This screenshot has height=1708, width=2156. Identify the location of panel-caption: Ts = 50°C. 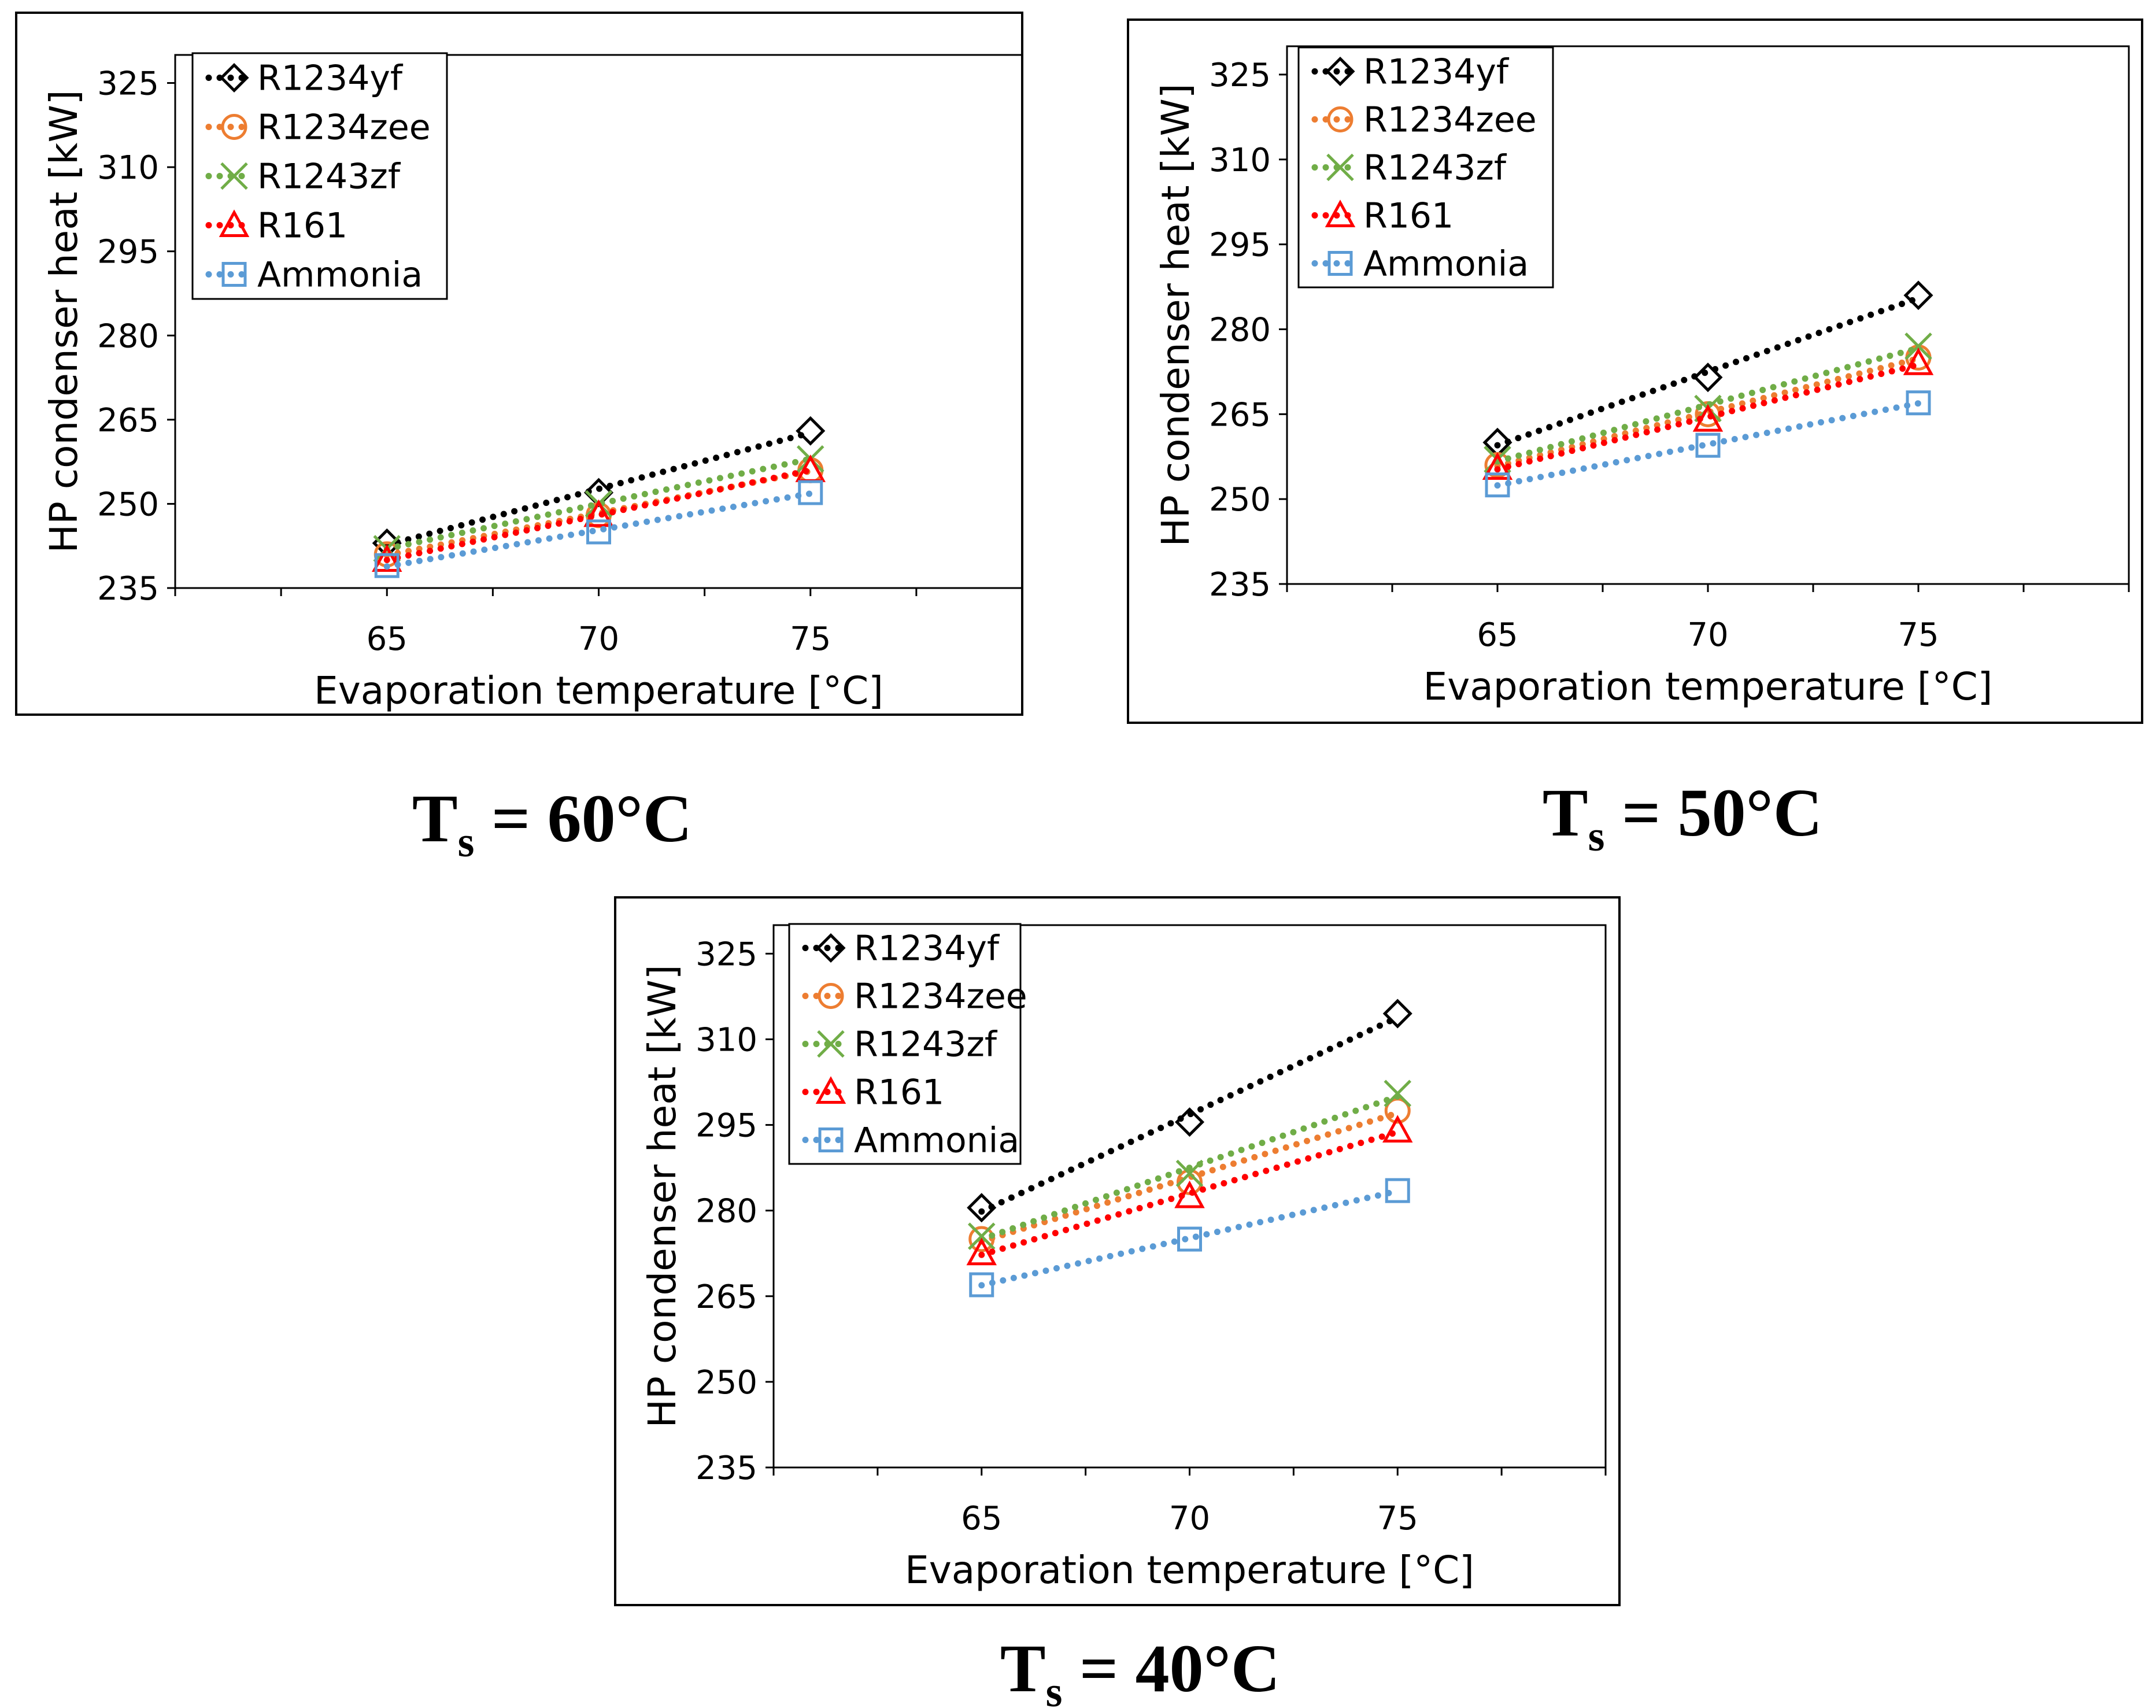
(1683, 817).